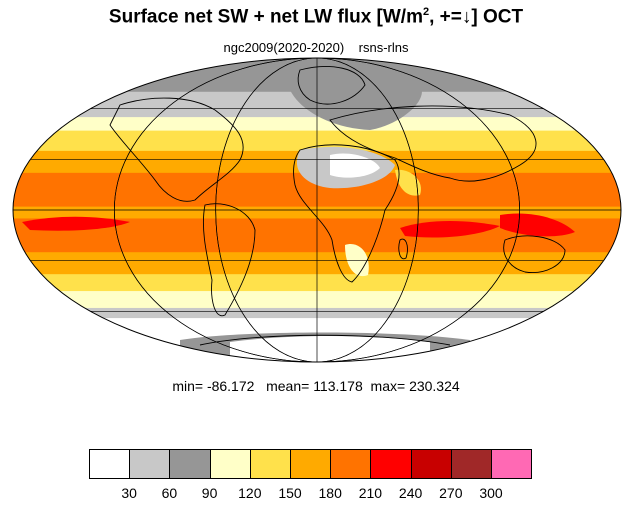 This screenshot has height=506, width=632. I want to click on mean-label: mean=, so click(288, 386).